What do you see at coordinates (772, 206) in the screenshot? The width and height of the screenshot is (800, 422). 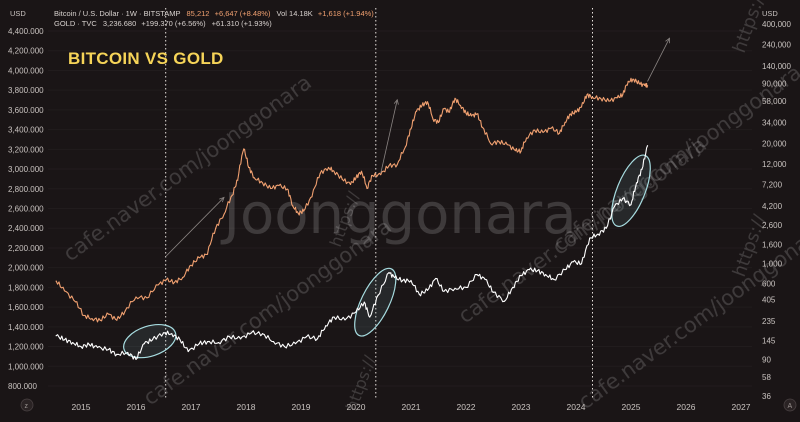 I see `y-right-tick-label: 4,200` at bounding box center [772, 206].